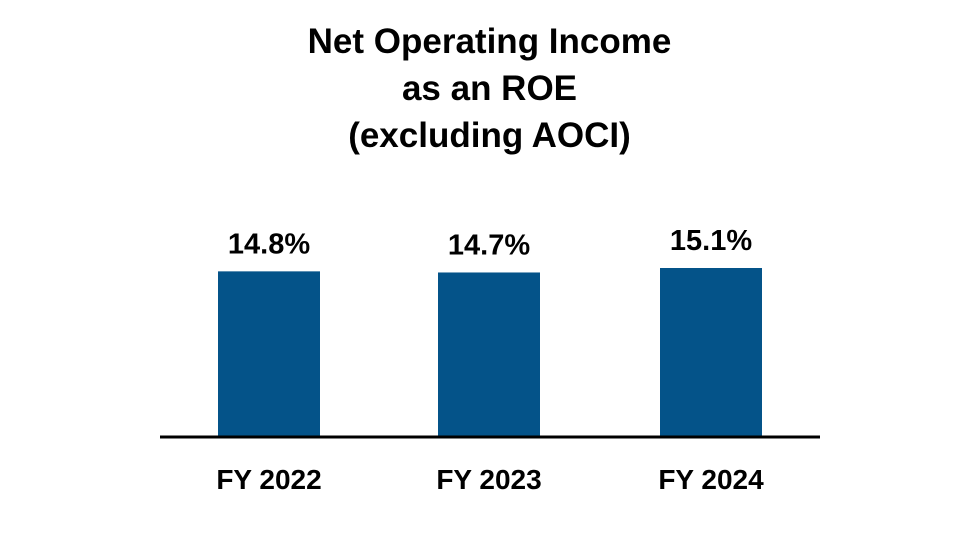  Describe the element at coordinates (269, 354) in the screenshot. I see `bar-fy-2022` at that location.